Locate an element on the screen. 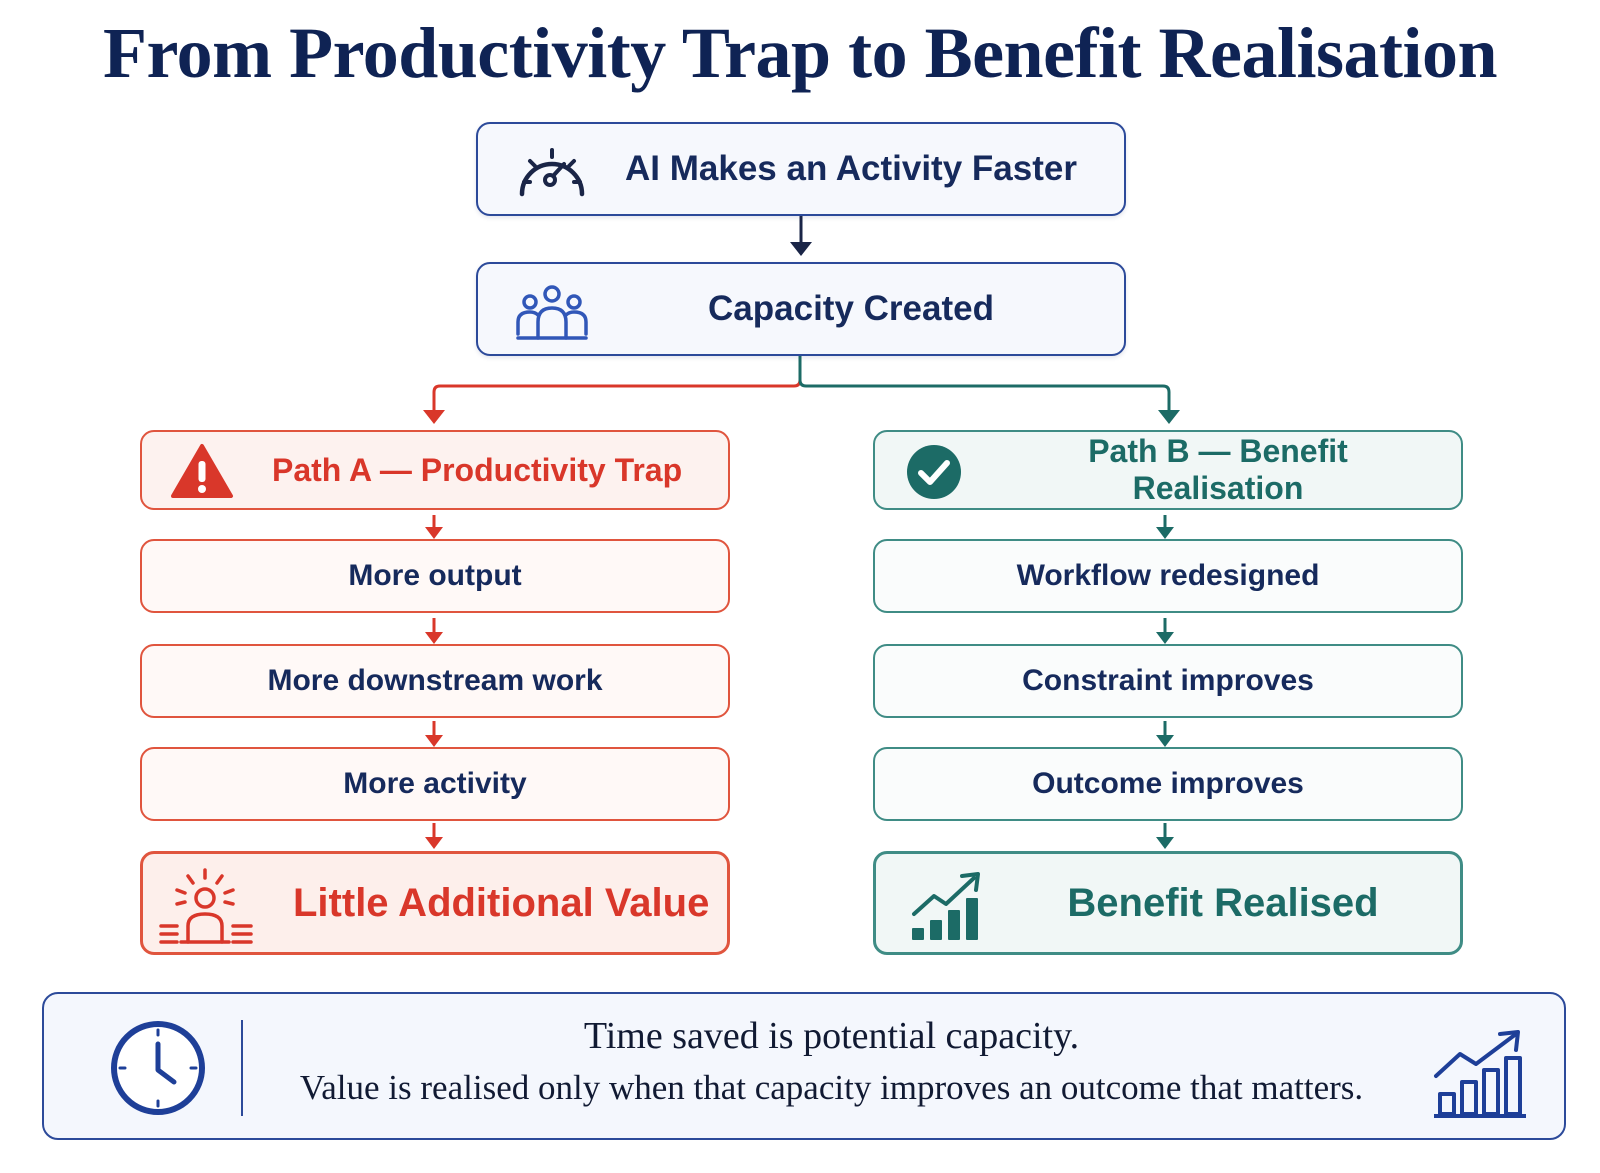 The width and height of the screenshot is (1600, 1173). path-b-arrowheads is located at coordinates (1165, 688).